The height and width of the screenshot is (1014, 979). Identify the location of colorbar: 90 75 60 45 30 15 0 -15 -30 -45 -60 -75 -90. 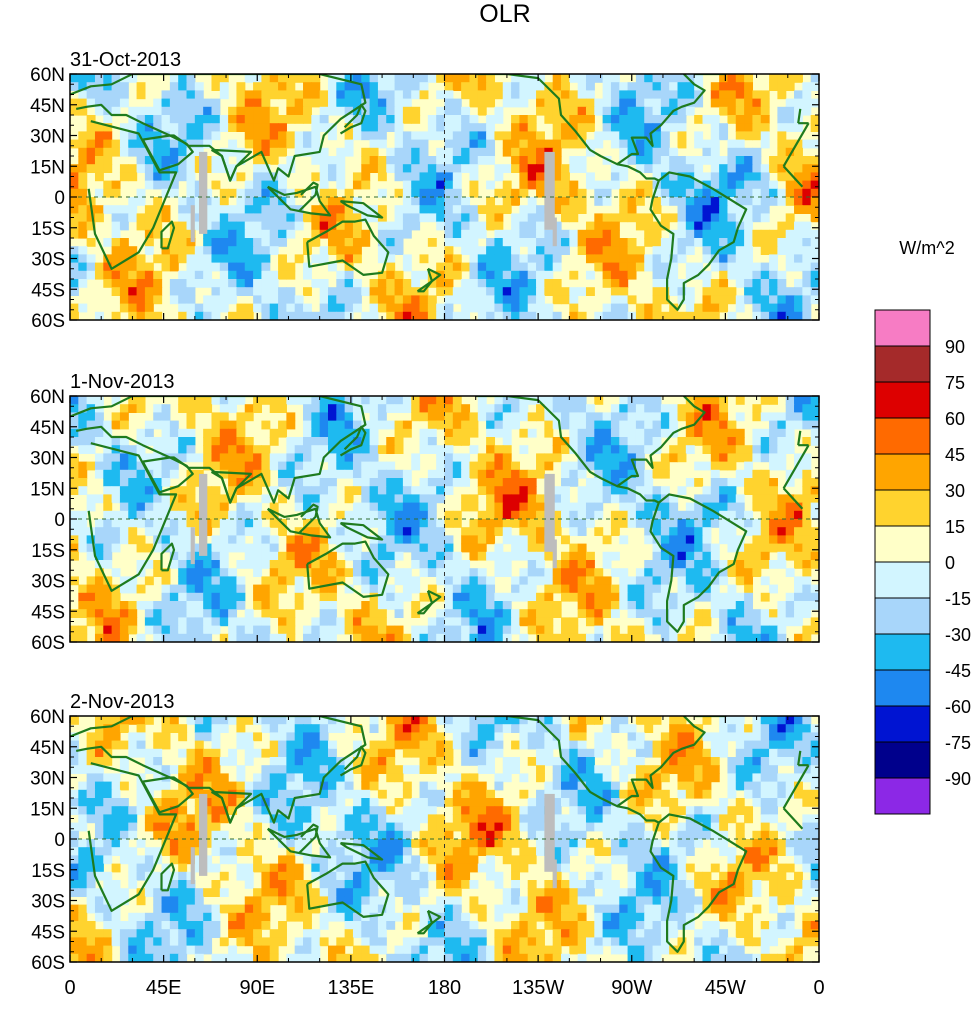
(922, 562).